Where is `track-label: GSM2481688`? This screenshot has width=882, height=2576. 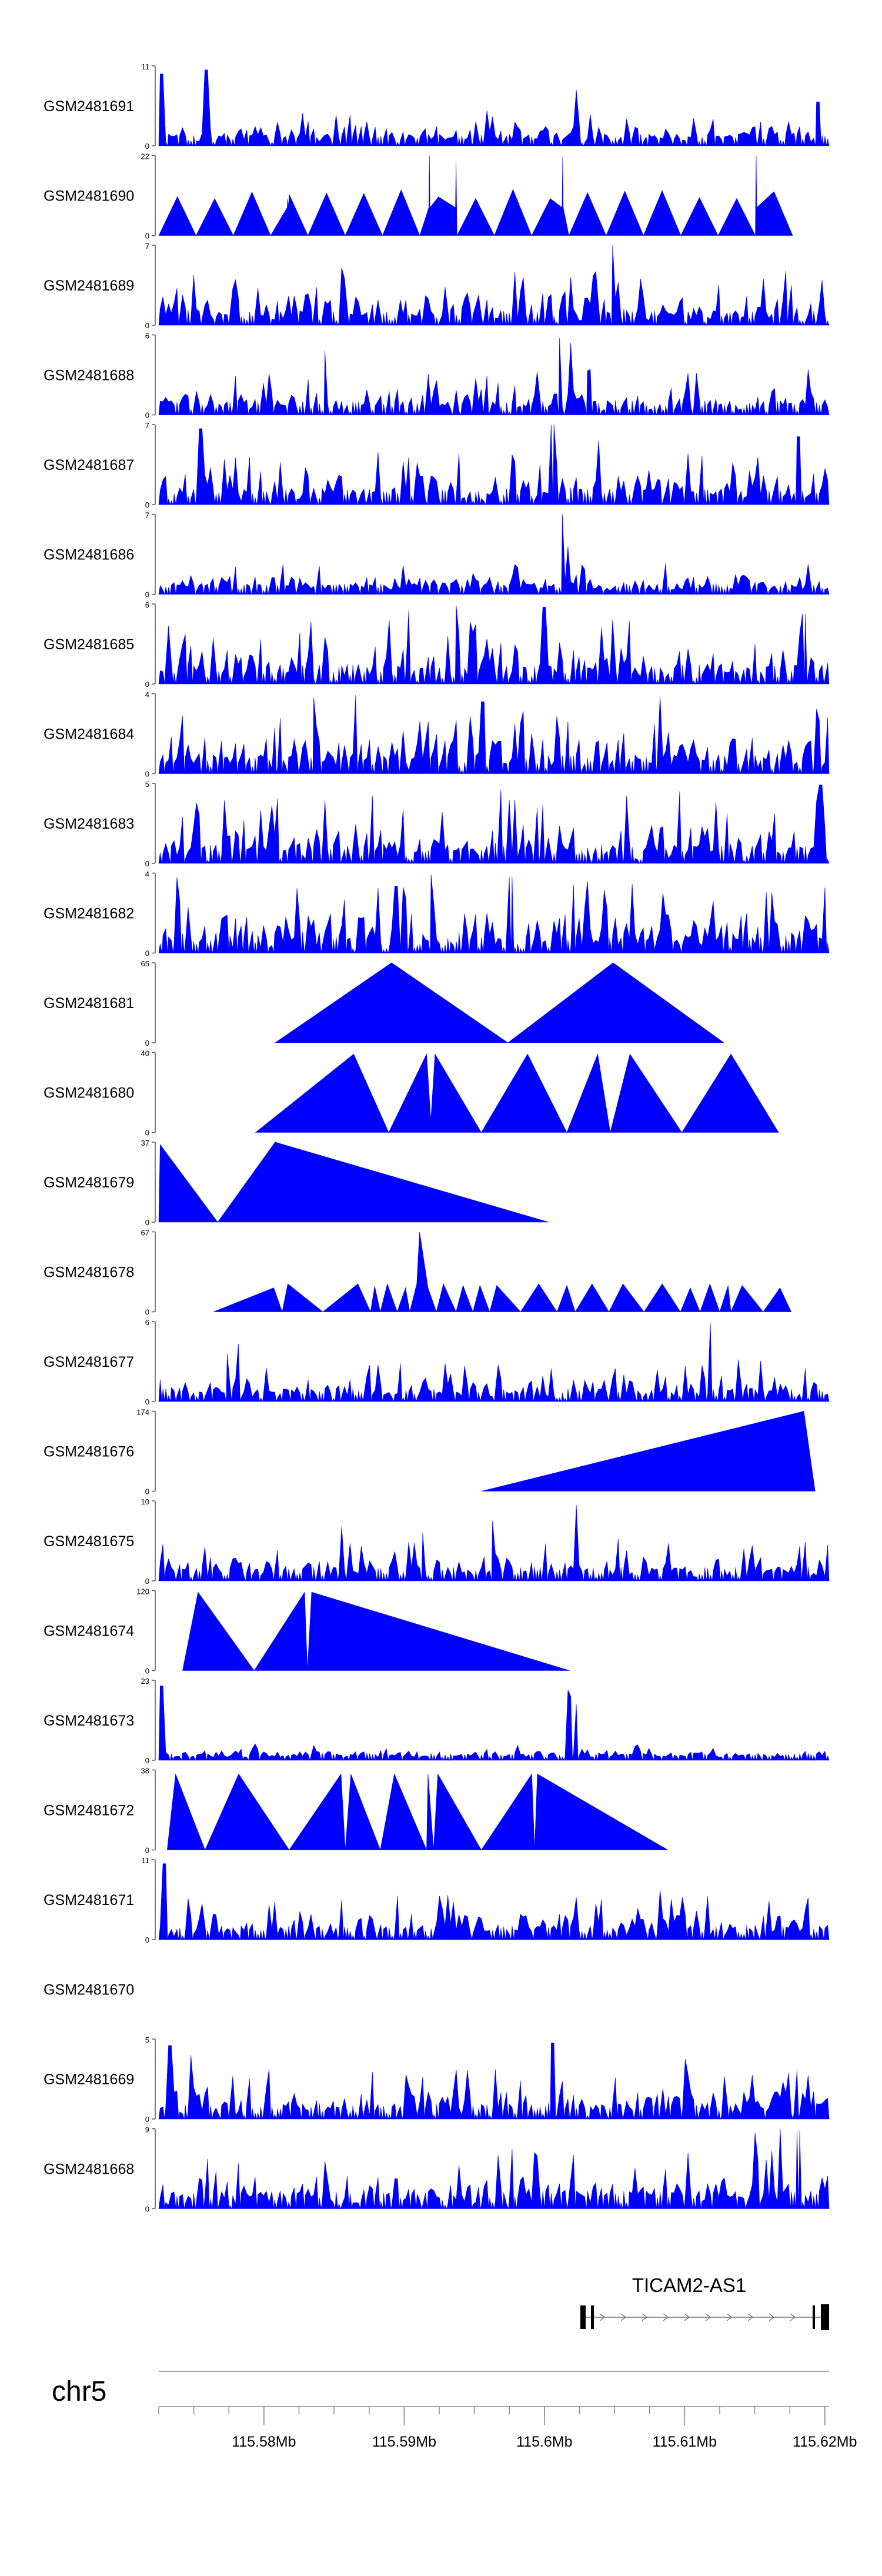
track-label: GSM2481688 is located at coordinates (89, 376).